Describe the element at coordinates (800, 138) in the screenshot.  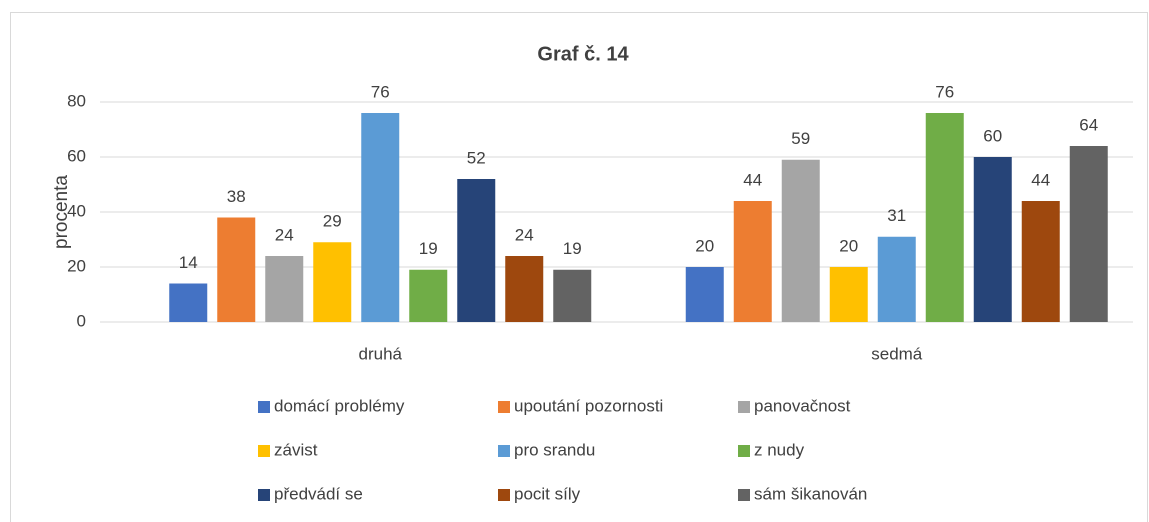
I see `data-label: 59` at that location.